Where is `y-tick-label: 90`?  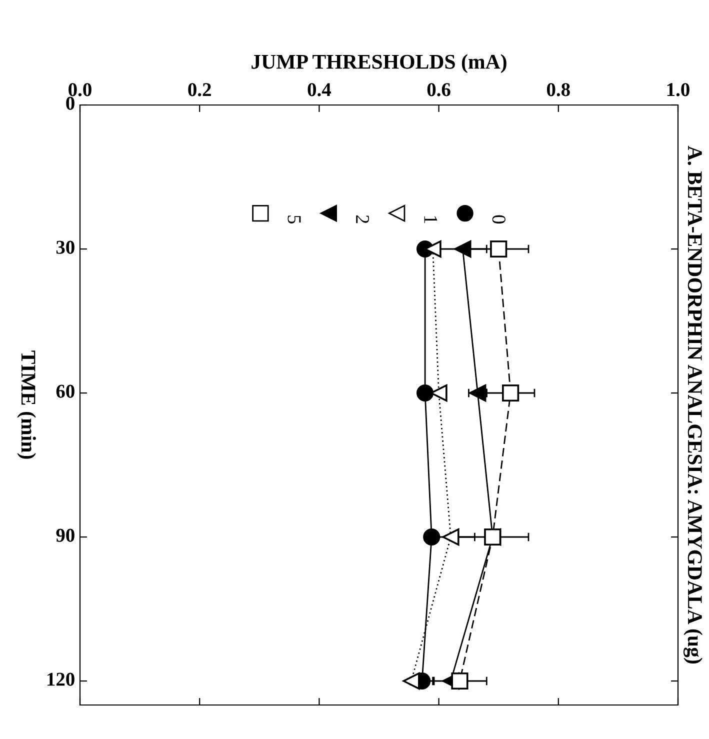 y-tick-label: 90 is located at coordinates (65, 535).